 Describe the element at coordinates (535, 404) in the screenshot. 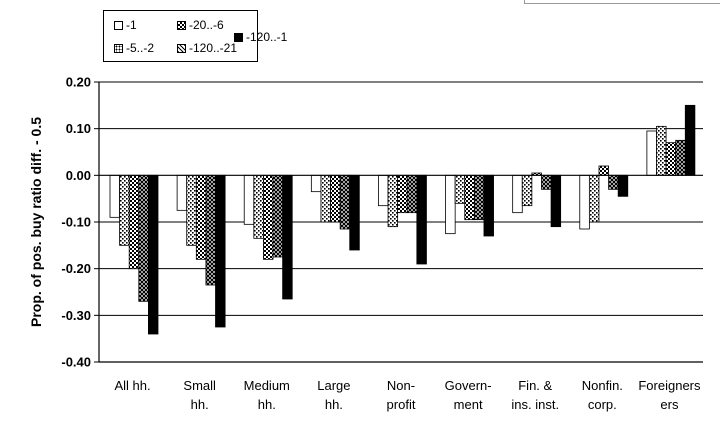

I see `x-tick-label: ins. inst.` at that location.